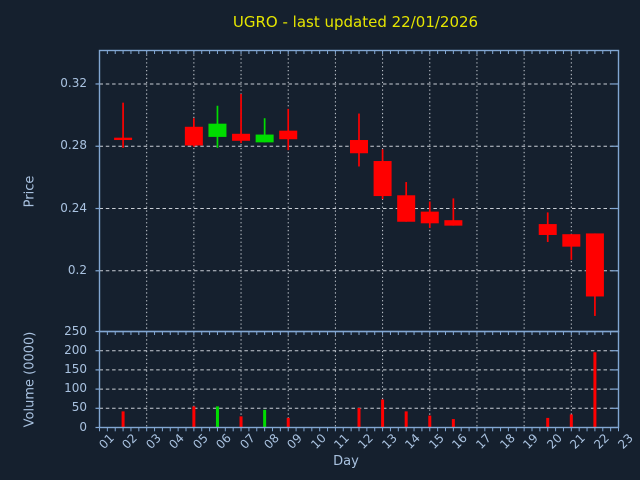  What do you see at coordinates (123, 139) in the screenshot?
I see `candle-day-02-body` at bounding box center [123, 139].